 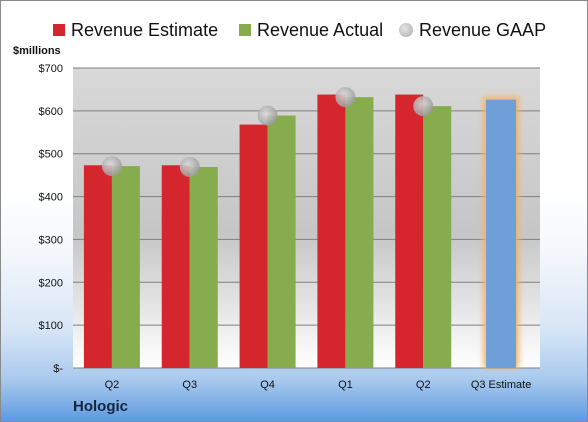 I want to click on x-tick-label: Q3, so click(x=189, y=385).